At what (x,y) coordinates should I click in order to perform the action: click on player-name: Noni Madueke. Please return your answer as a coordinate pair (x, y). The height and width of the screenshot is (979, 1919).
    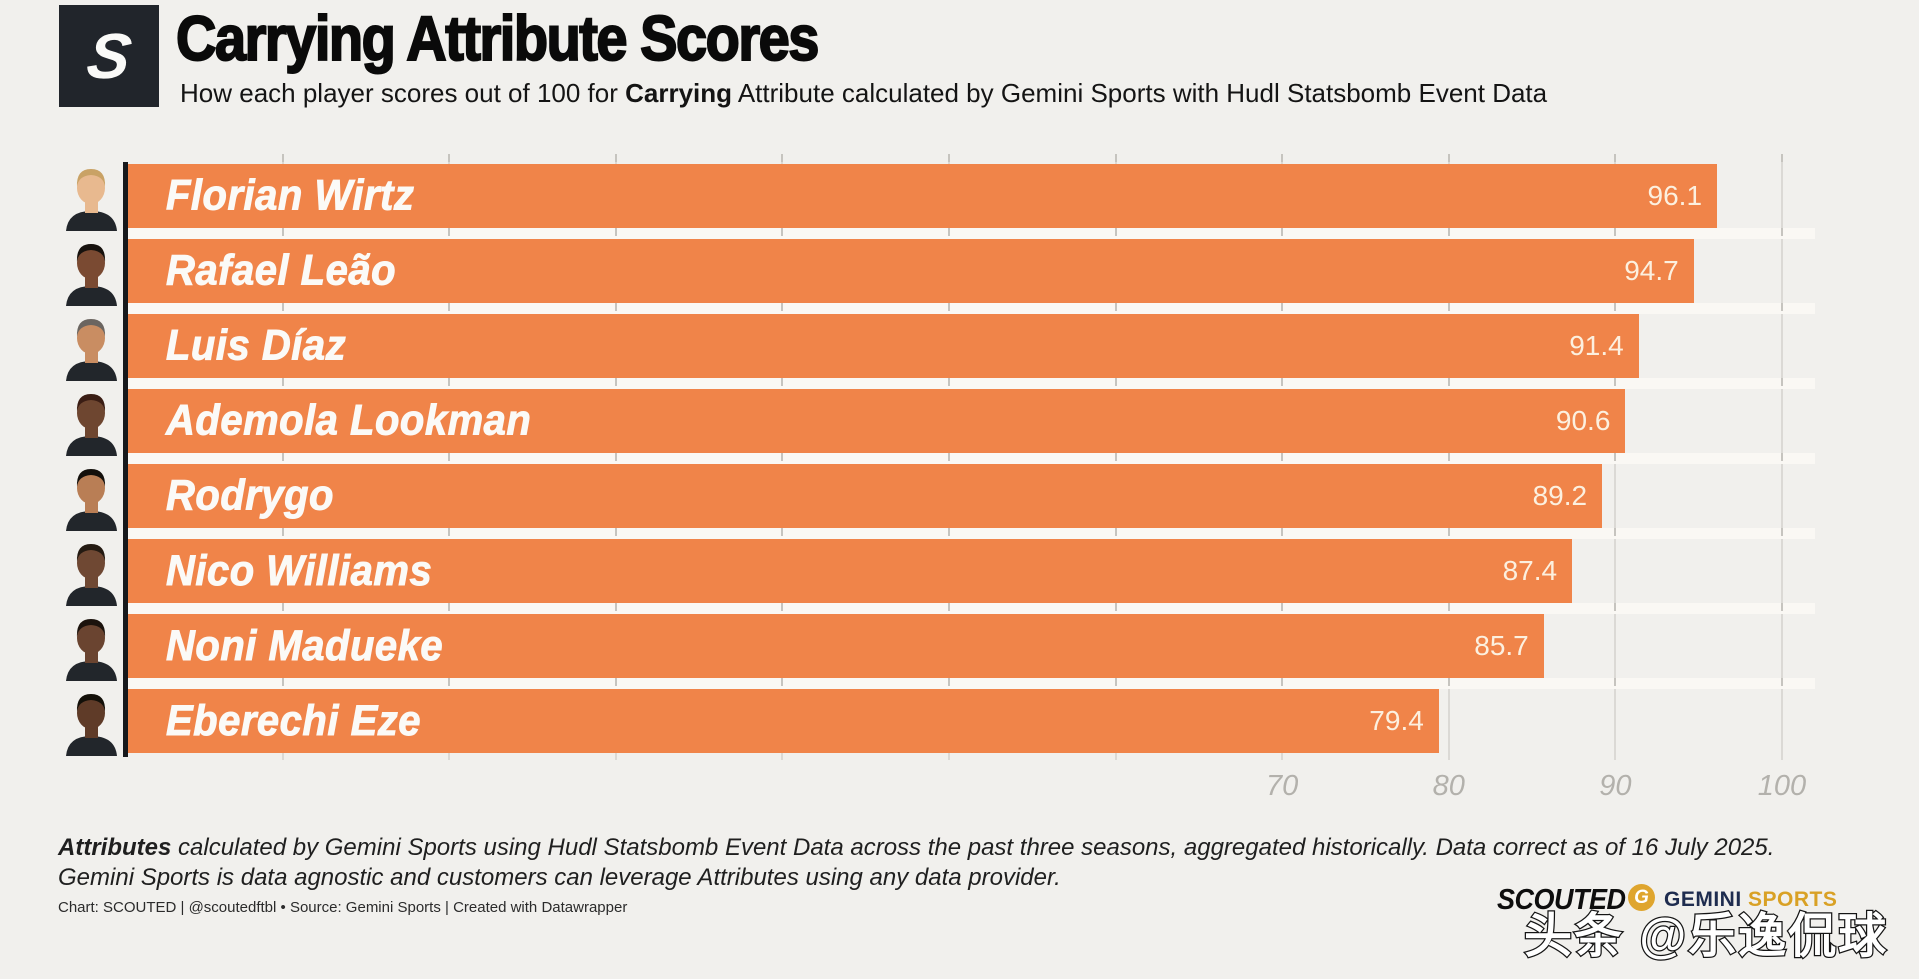
    Looking at the image, I should click on (305, 646).